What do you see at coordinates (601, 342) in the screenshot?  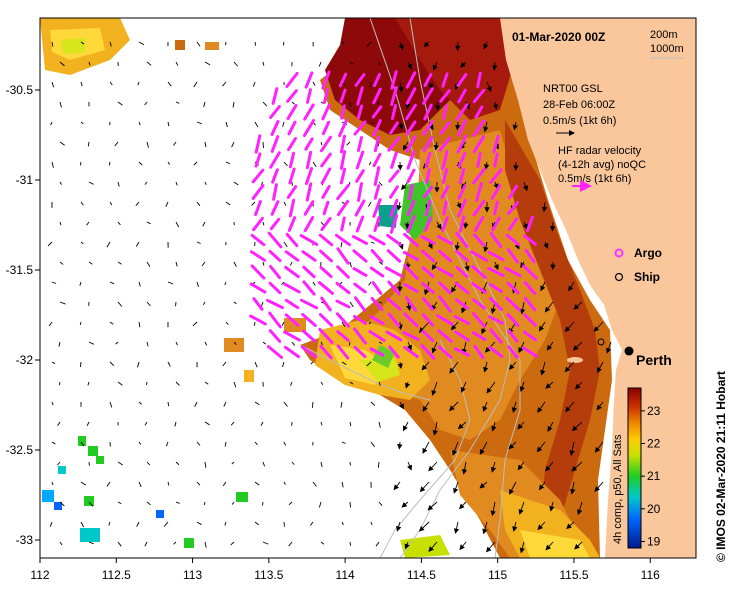 I see `ship-position-icon` at bounding box center [601, 342].